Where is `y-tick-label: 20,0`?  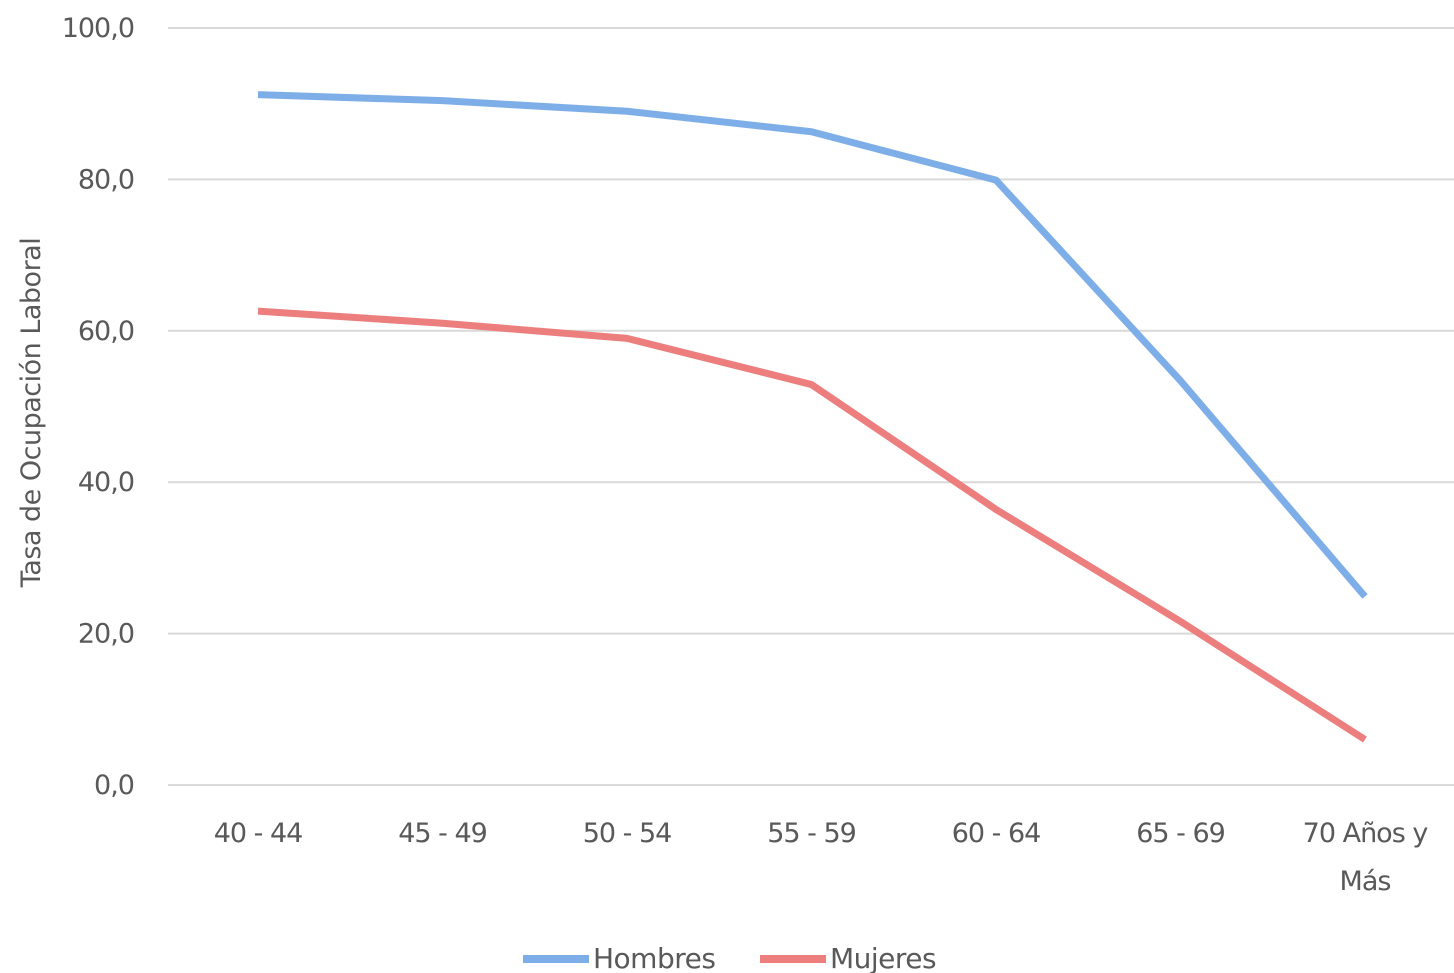 y-tick-label: 20,0 is located at coordinates (106, 634).